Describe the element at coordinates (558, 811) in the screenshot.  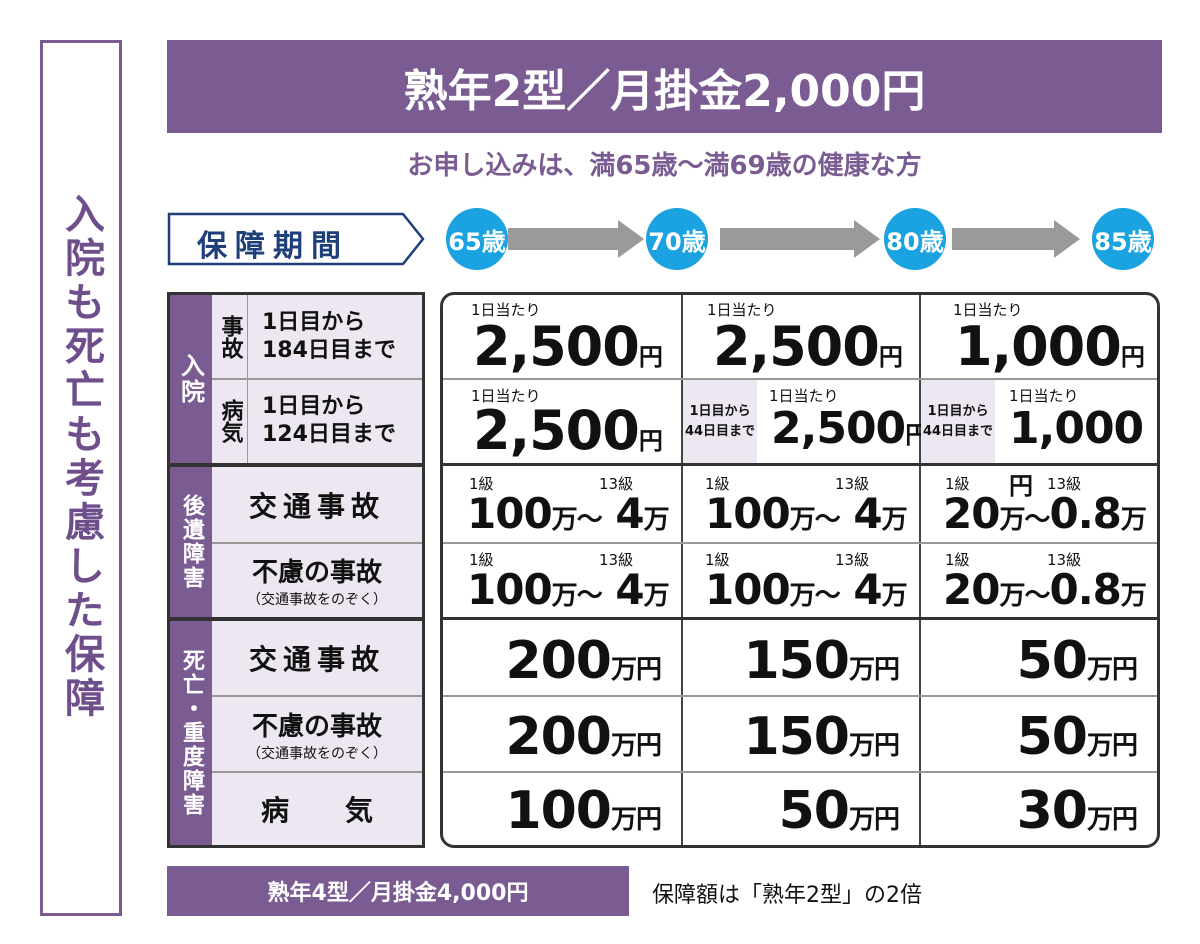
I see `amount: 100` at that location.